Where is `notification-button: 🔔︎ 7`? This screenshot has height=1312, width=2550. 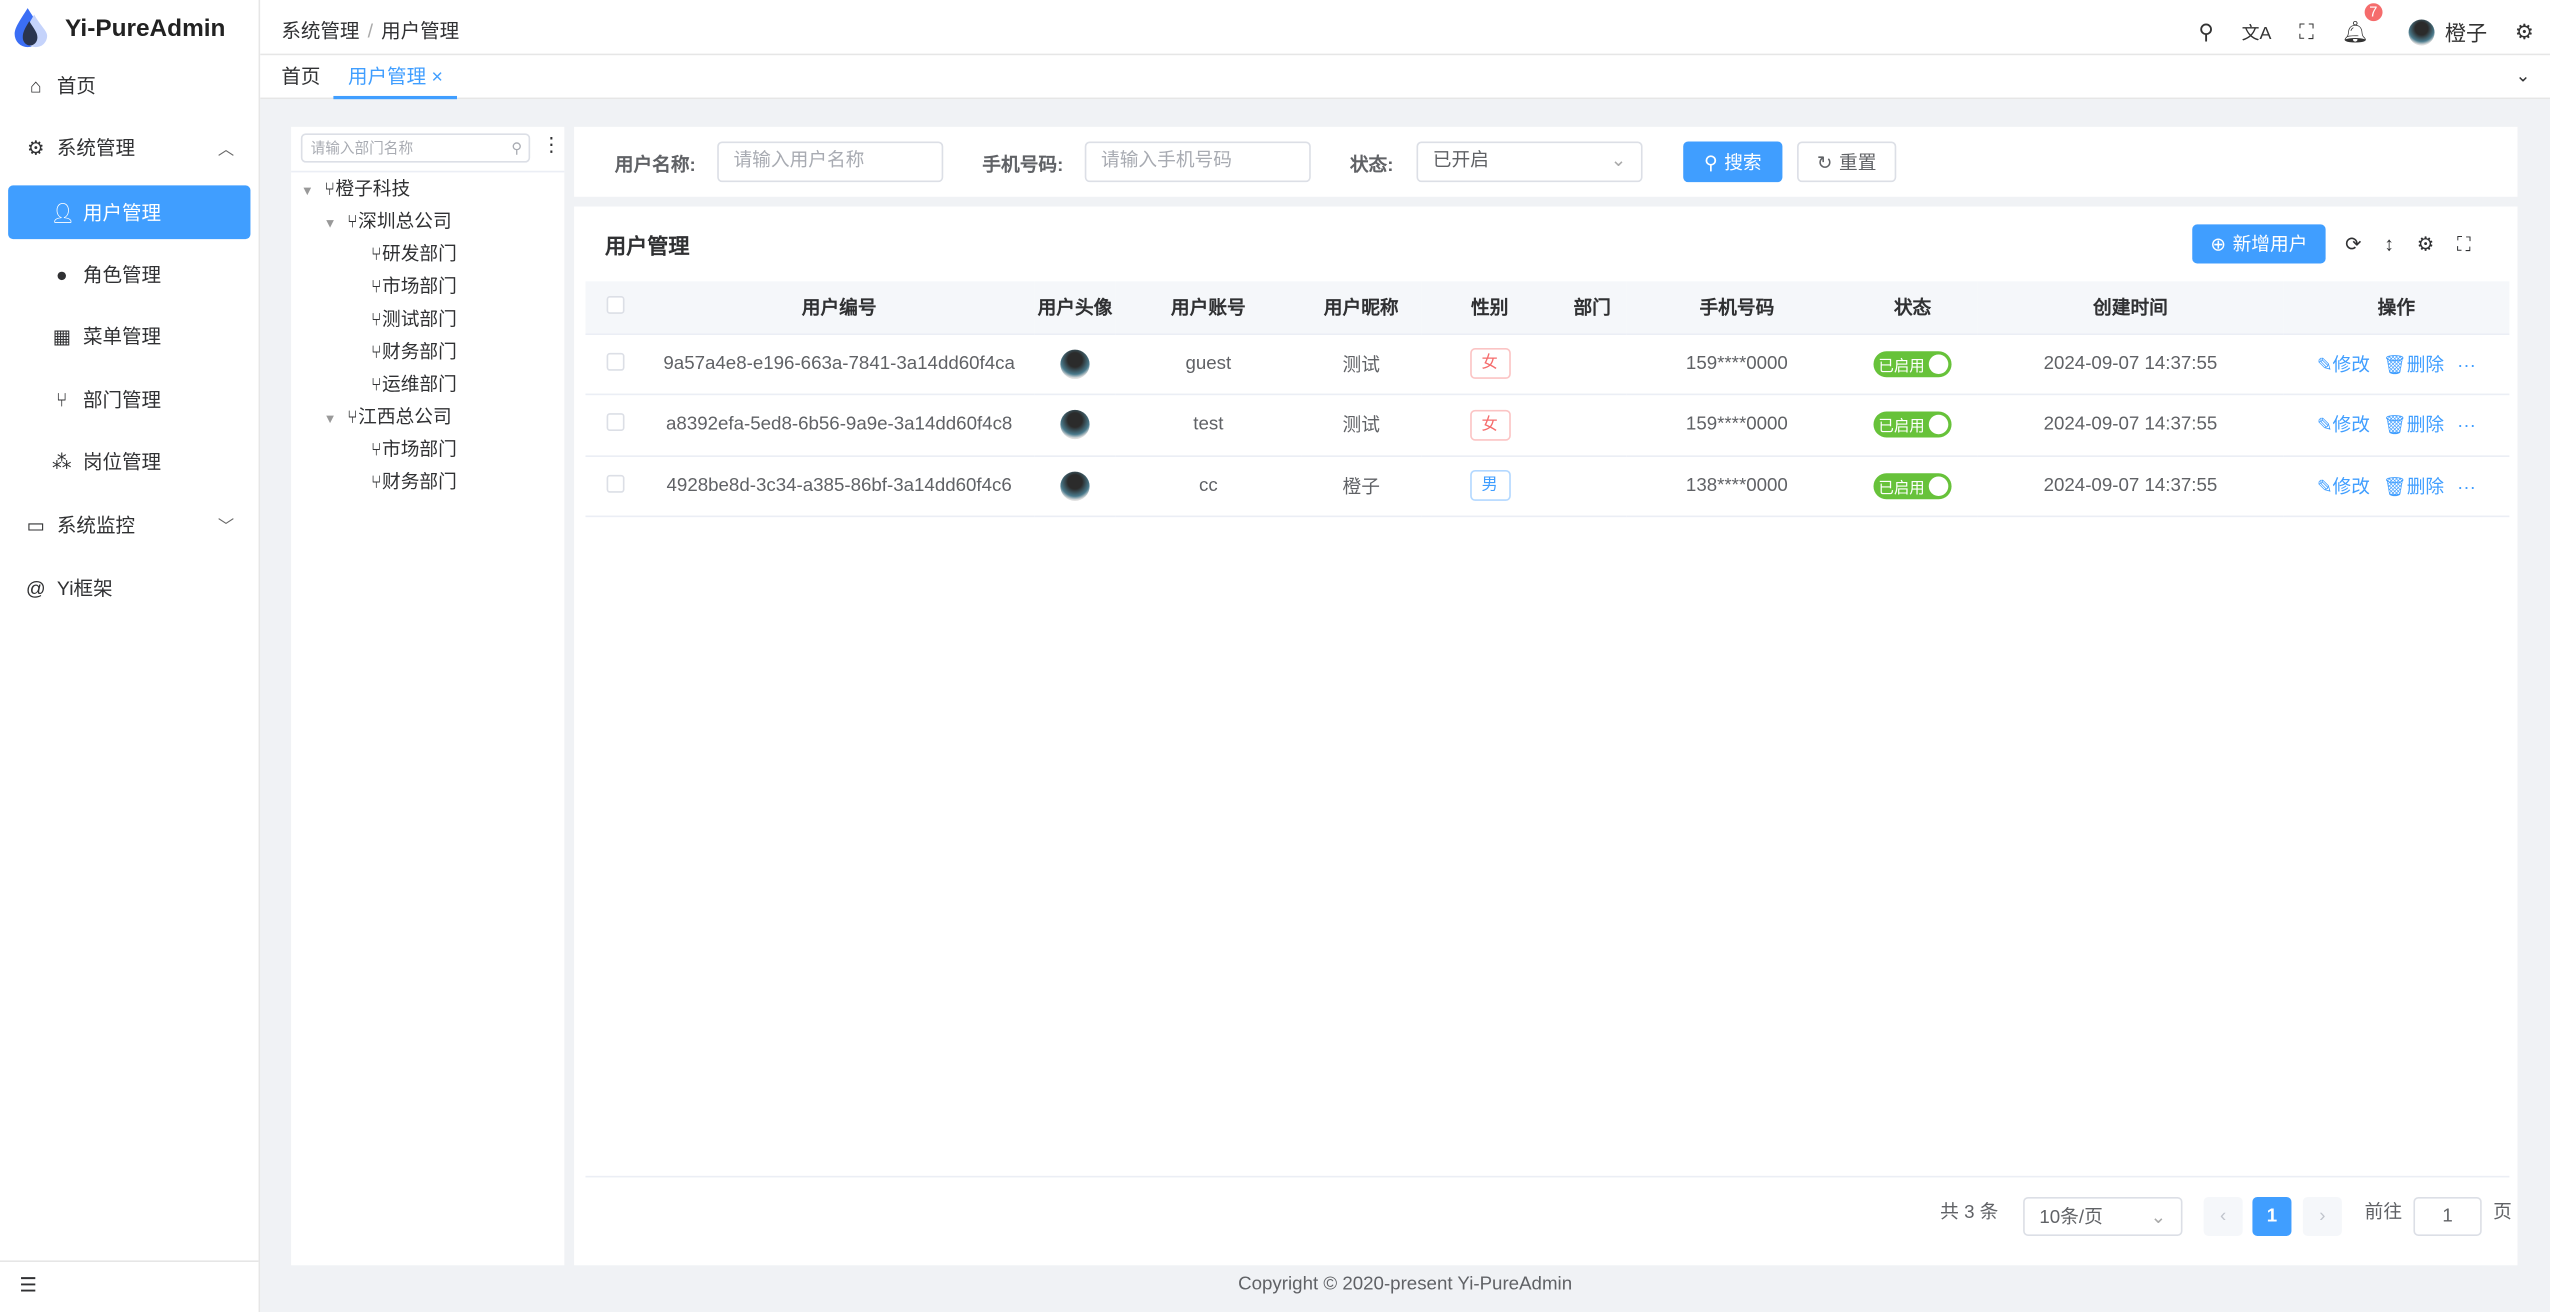
notification-button: 🔔︎ 7 is located at coordinates (2362, 23).